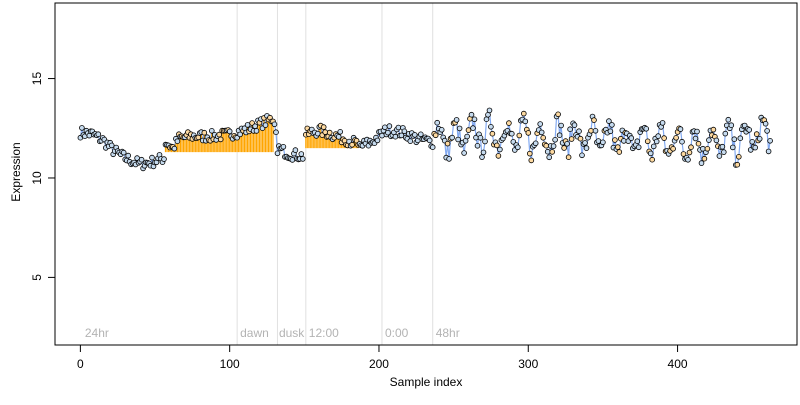 This screenshot has height=405, width=800. I want to click on x-tick-label-4: 400, so click(678, 364).